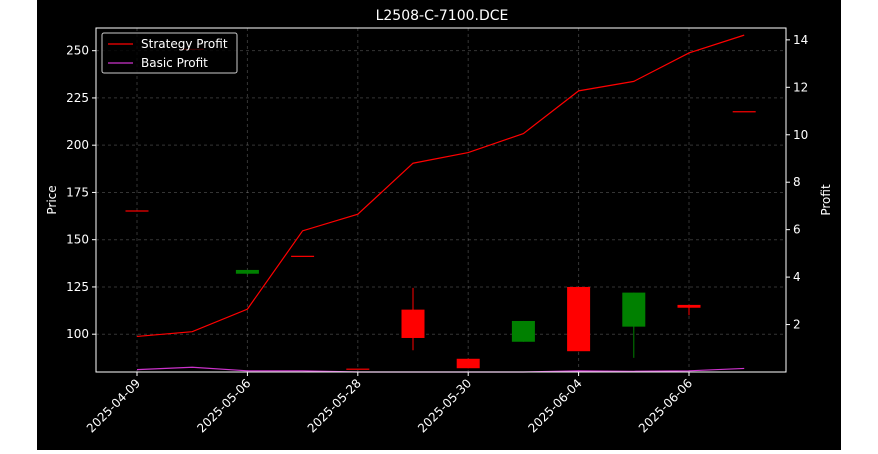 This screenshot has height=454, width=878. I want to click on y-tick-label: 125, so click(77, 287).